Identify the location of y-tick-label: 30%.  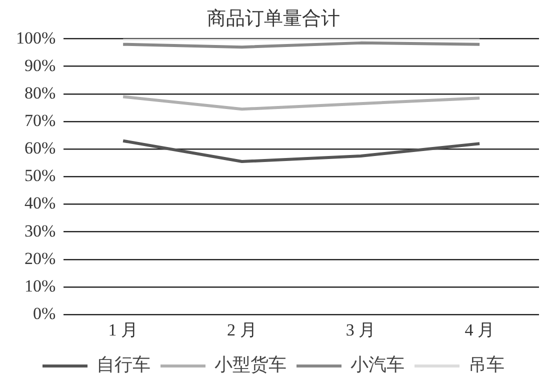
(40, 230).